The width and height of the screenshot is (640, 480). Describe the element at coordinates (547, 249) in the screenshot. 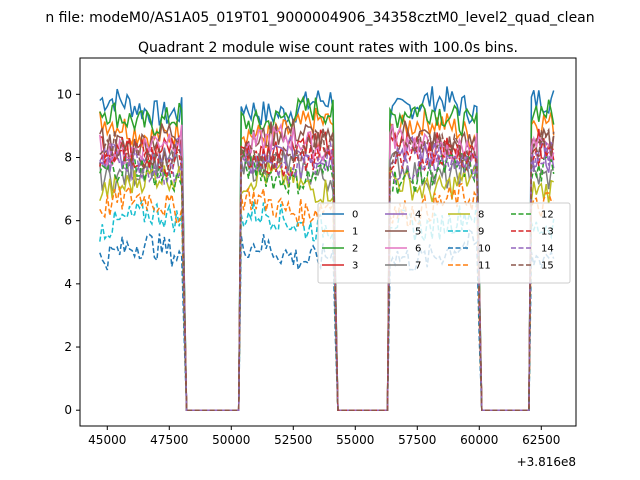

I see `legend-label-14: 14` at that location.